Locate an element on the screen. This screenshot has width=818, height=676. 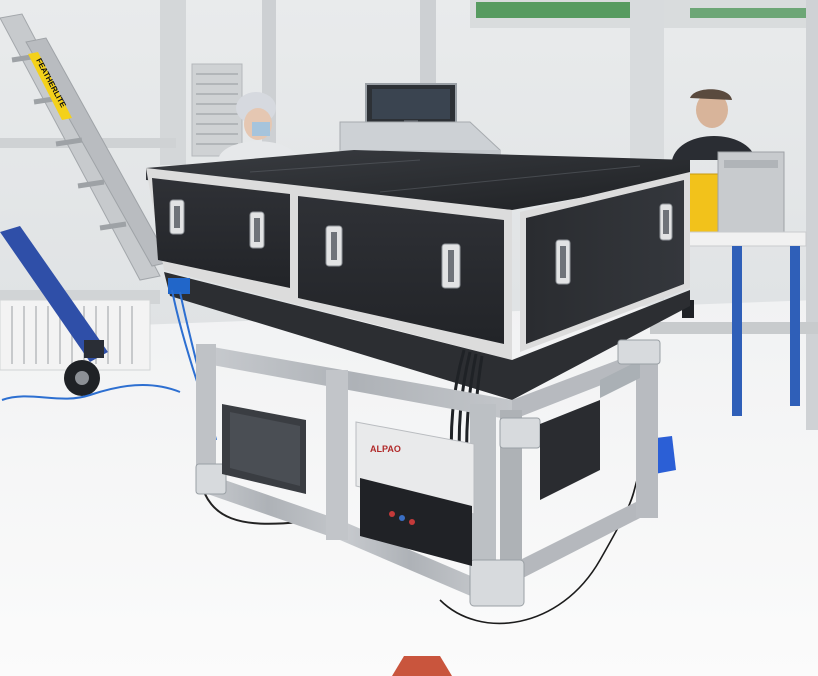
wall-vent-slats is located at coordinates (217, 109).